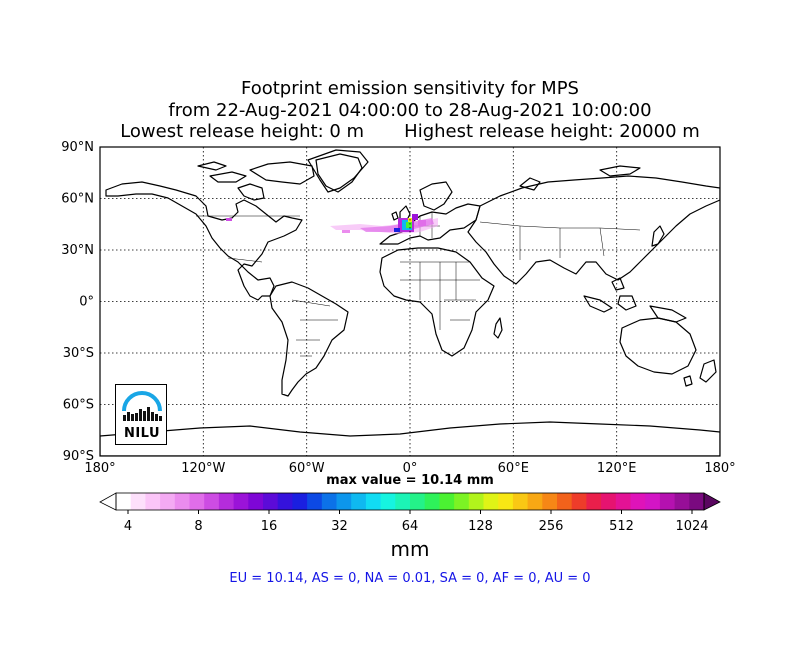 This screenshot has height=650, width=800. What do you see at coordinates (307, 468) in the screenshot?
I see `lon-label: 60°W` at bounding box center [307, 468].